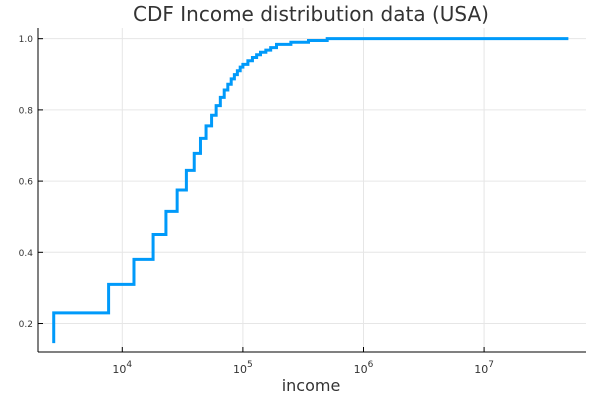 The image size is (600, 404). Describe the element at coordinates (122, 368) in the screenshot. I see `x-tick-label: 10⁴` at that location.